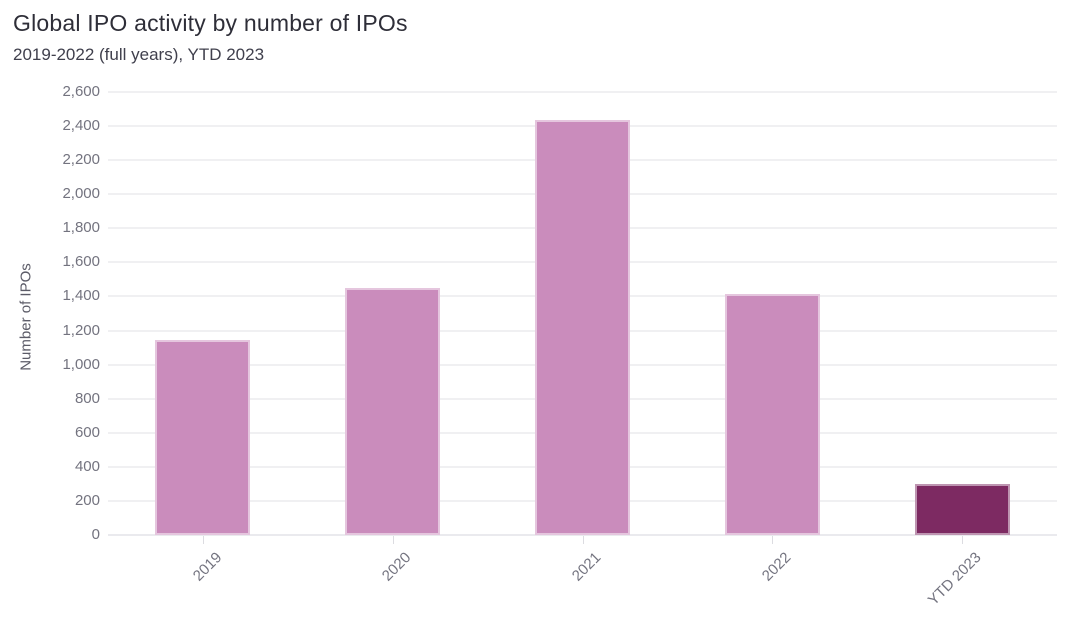 Image resolution: width=1080 pixels, height=629 pixels. I want to click on bar-2021, so click(582, 327).